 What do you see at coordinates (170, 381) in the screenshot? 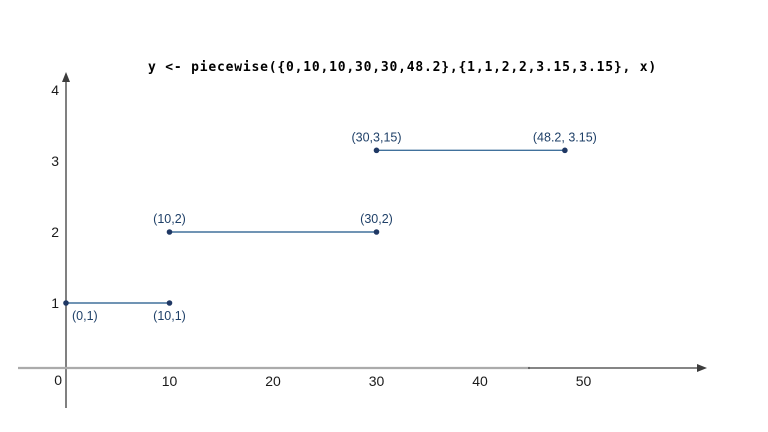
I see `x-tick-label: 10` at bounding box center [170, 381].